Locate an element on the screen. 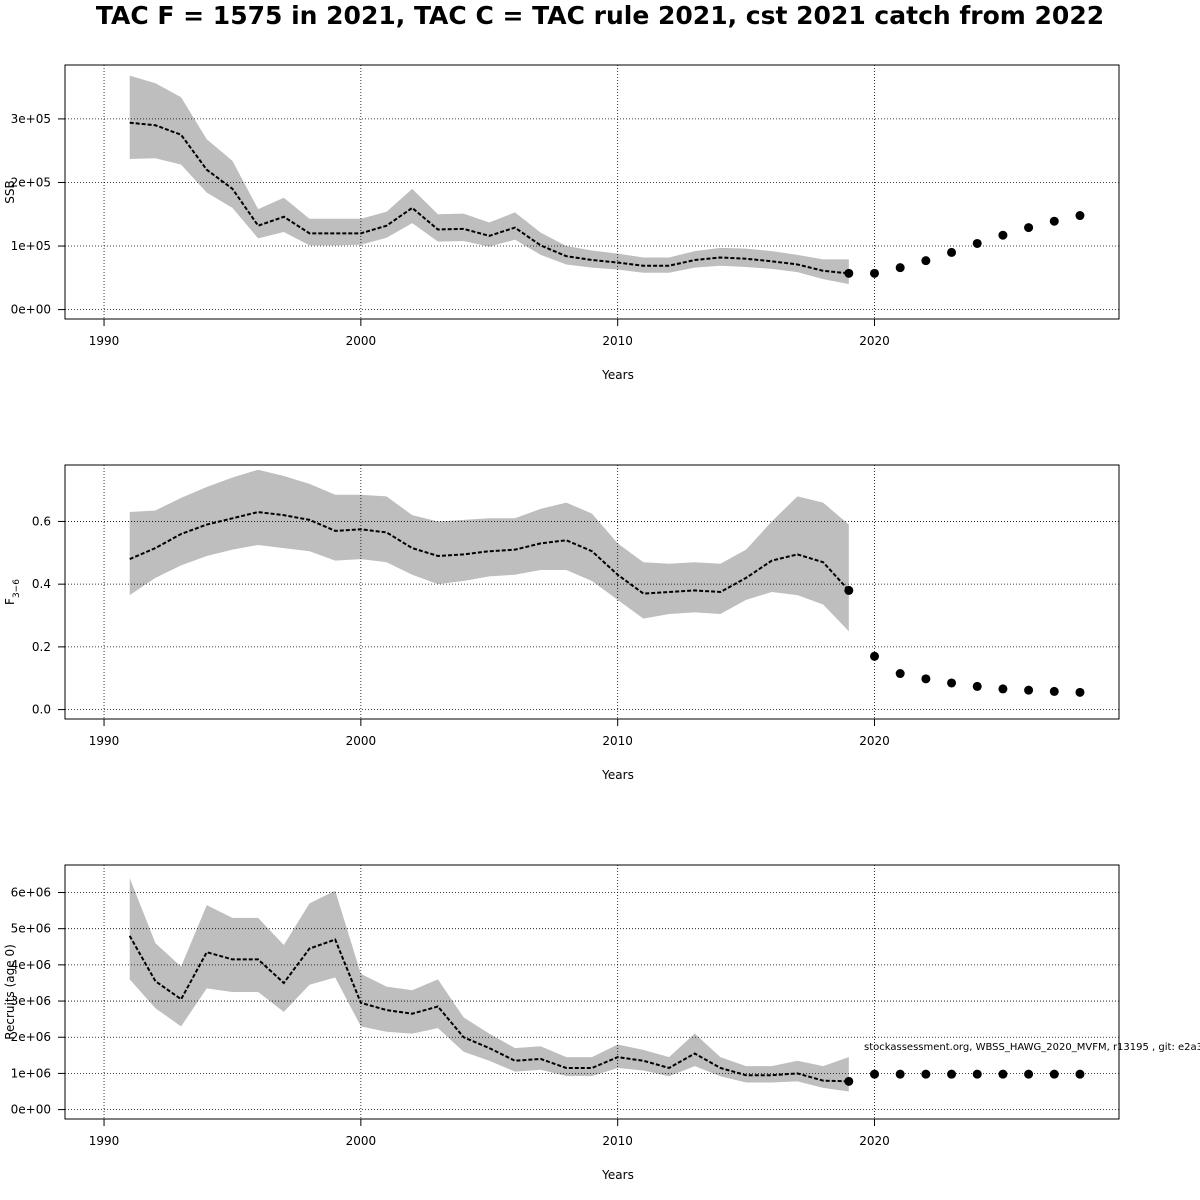  y-tick-label: 0.0 is located at coordinates (41, 710).